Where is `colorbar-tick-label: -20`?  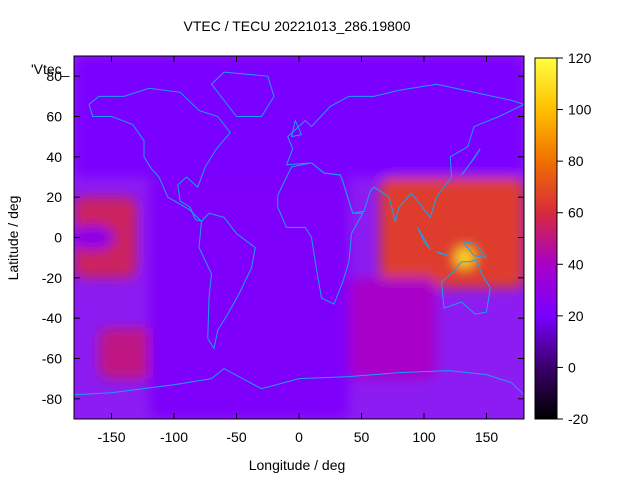
colorbar-tick-label: -20 is located at coordinates (578, 419).